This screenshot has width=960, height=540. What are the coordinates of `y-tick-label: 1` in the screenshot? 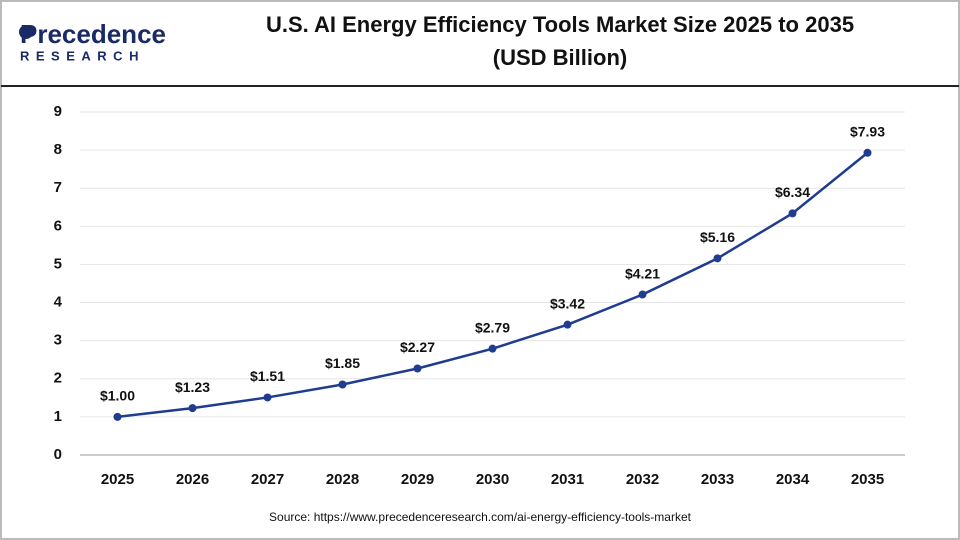 It's located at (58, 416).